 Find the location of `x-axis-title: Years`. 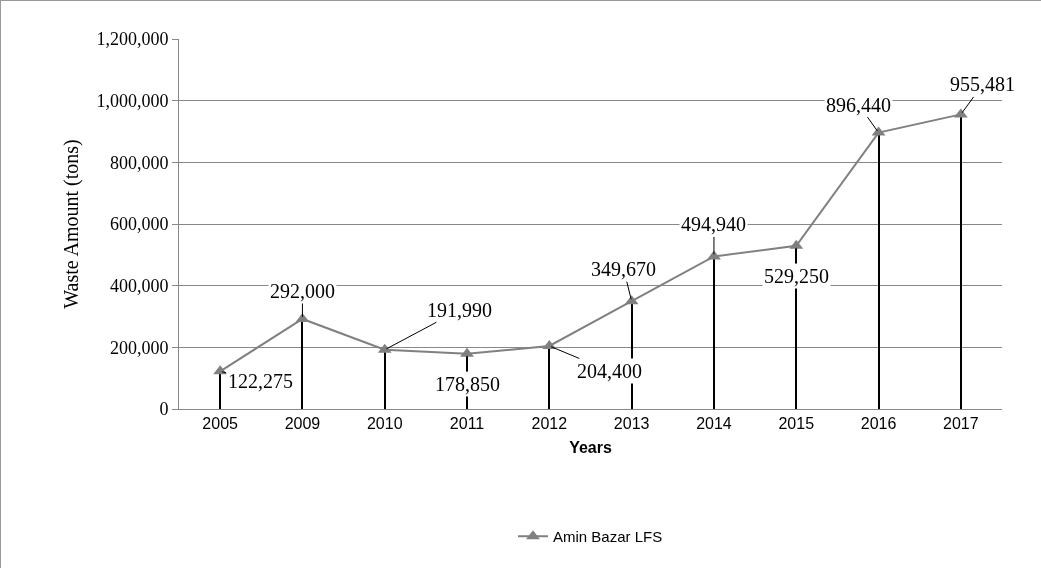

x-axis-title: Years is located at coordinates (590, 447).